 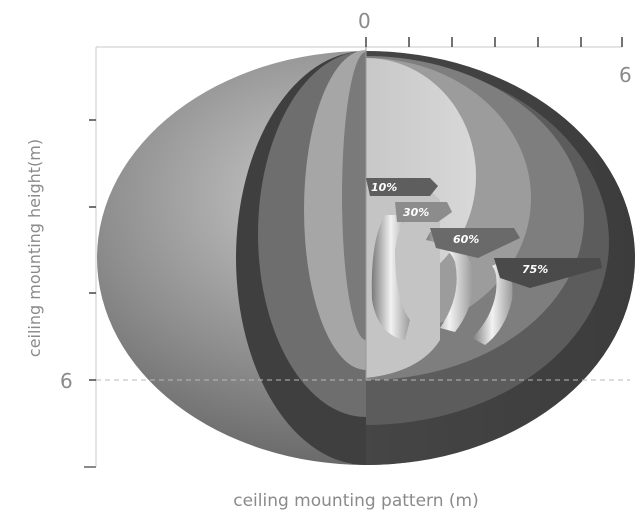 What do you see at coordinates (364, 21) in the screenshot?
I see `top-tick-label-zero: 0` at bounding box center [364, 21].